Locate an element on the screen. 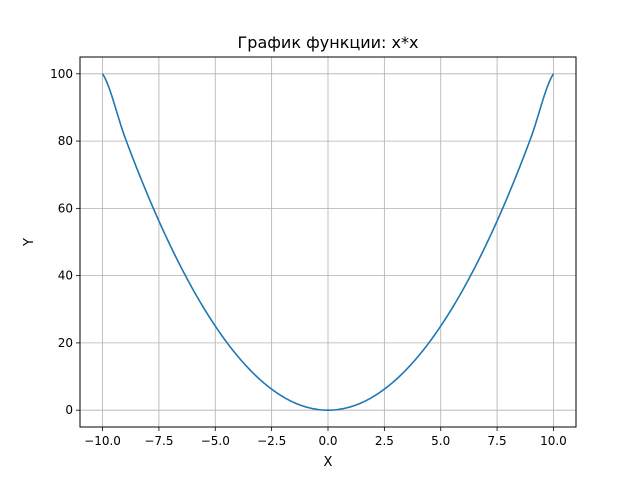 The image size is (640, 480). x-tick-label: −7.5 is located at coordinates (158, 441).